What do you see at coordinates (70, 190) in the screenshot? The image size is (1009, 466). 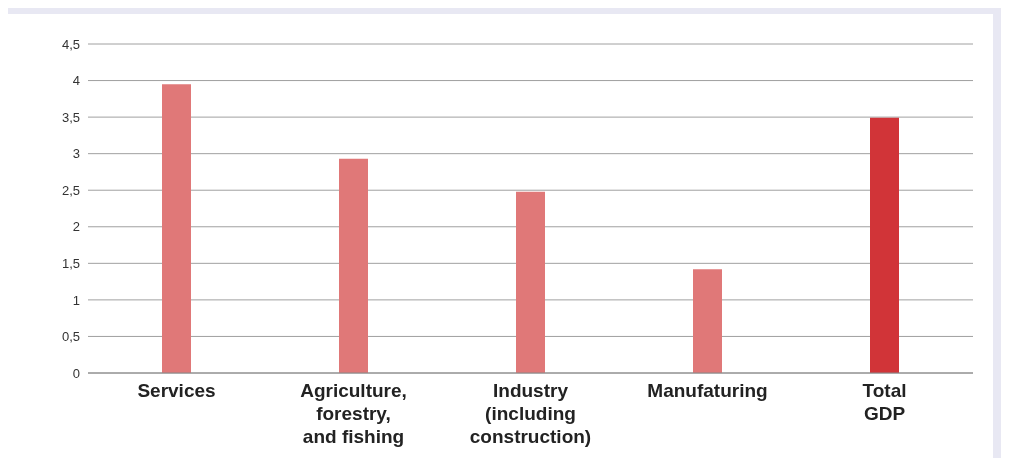 I see `y-tick-label: 2,5` at bounding box center [70, 190].